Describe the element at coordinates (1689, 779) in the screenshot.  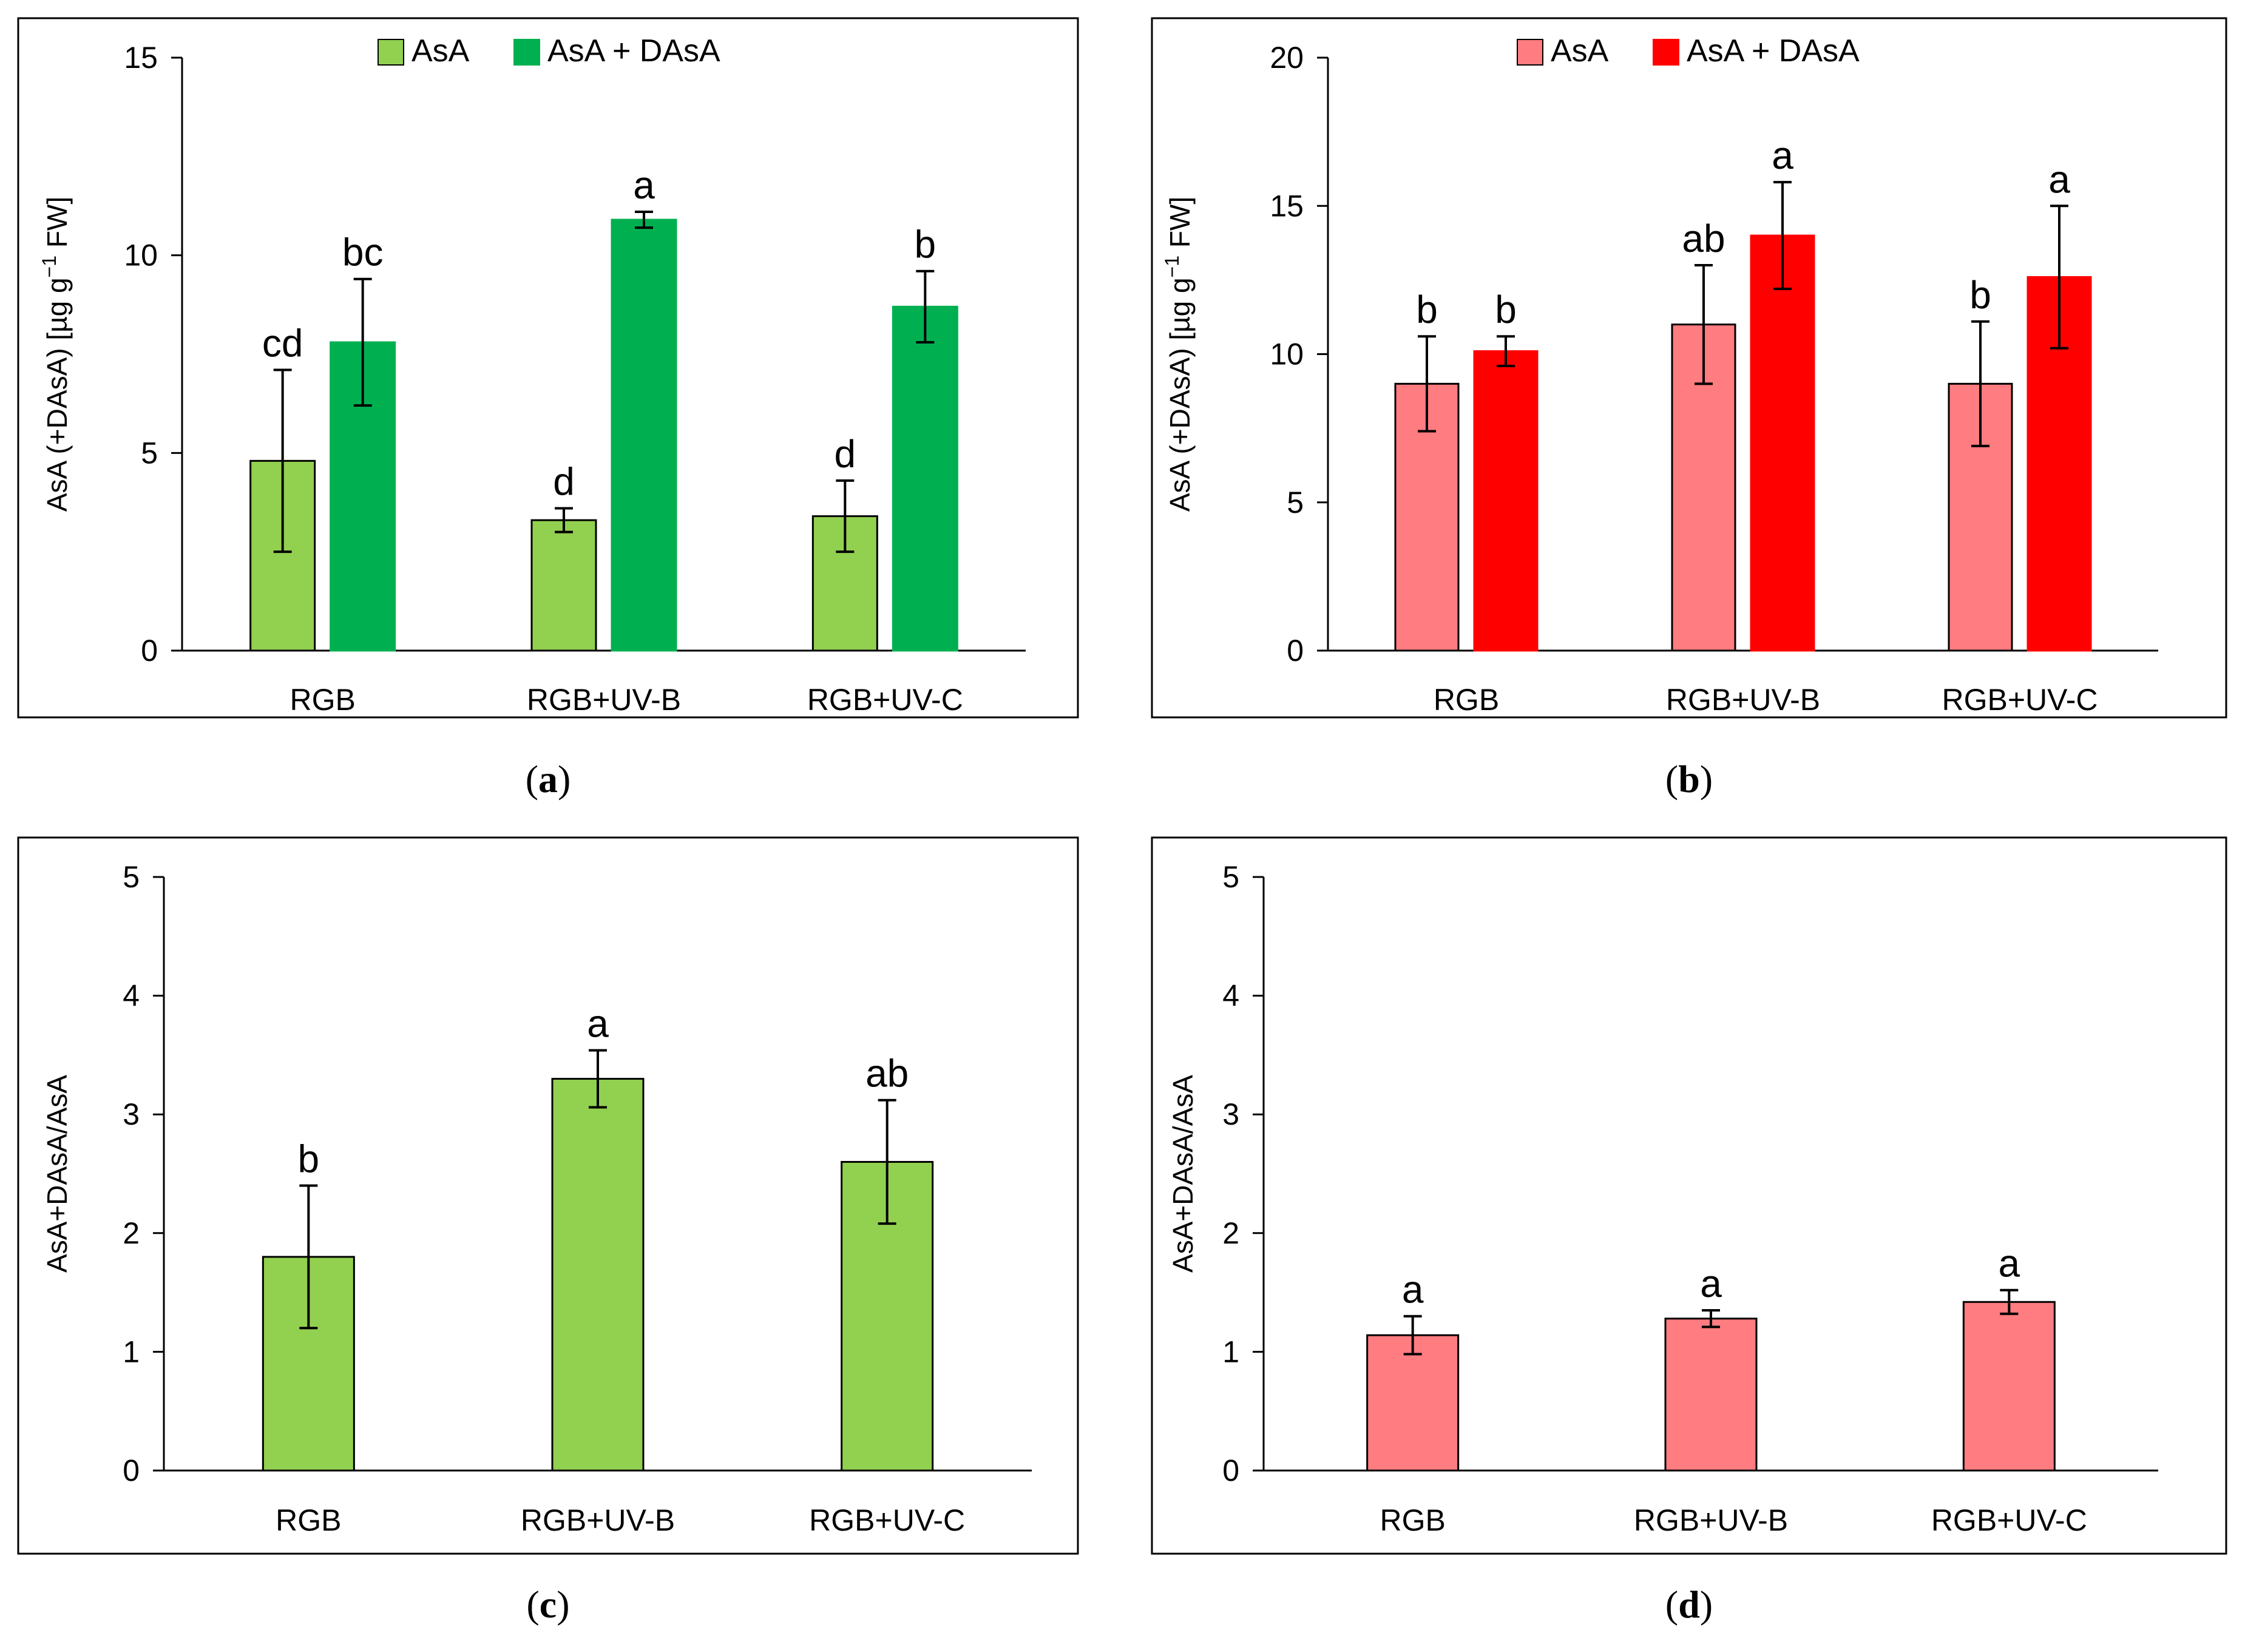
I see `panel-caption-b: (b)` at that location.